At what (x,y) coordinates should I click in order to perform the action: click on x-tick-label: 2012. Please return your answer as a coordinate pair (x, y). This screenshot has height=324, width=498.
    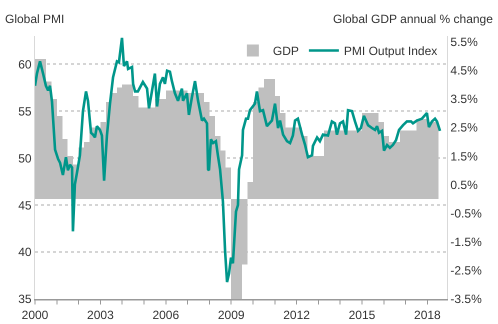
    Looking at the image, I should click on (296, 315).